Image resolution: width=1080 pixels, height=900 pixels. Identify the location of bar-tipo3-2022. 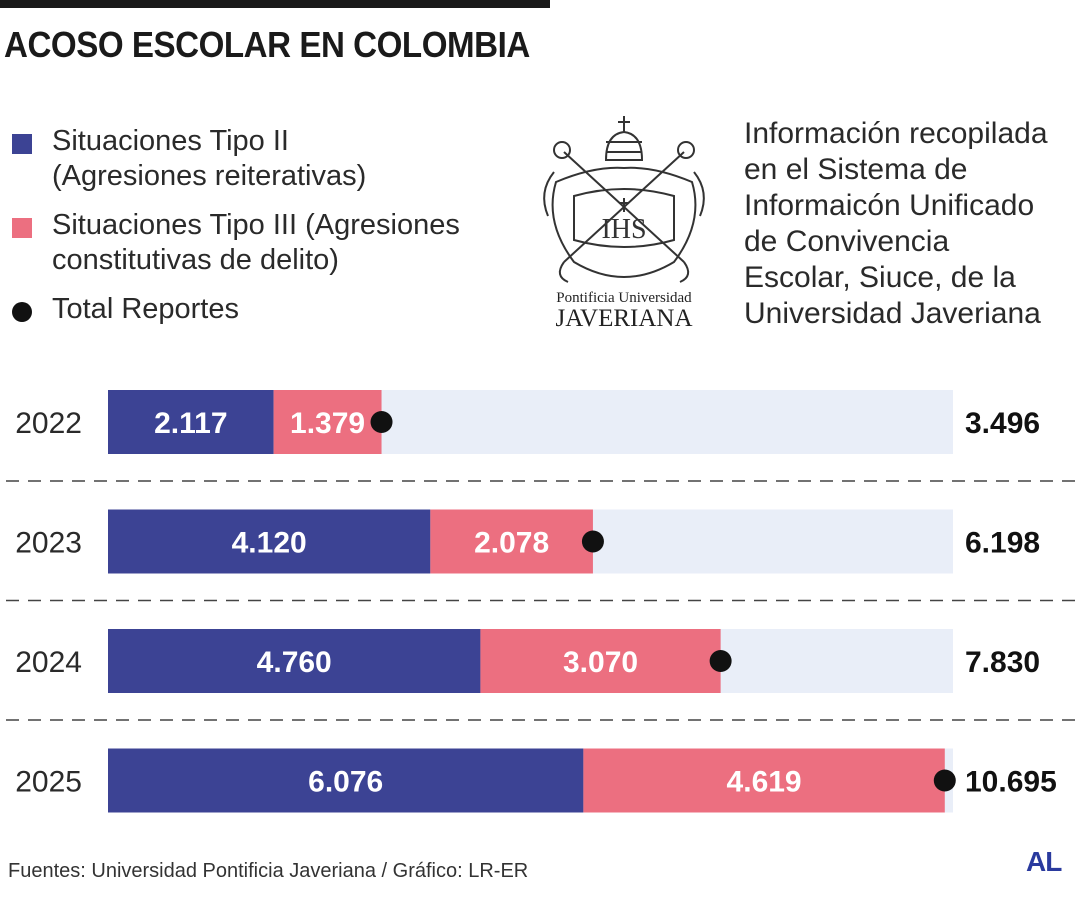
(327, 422).